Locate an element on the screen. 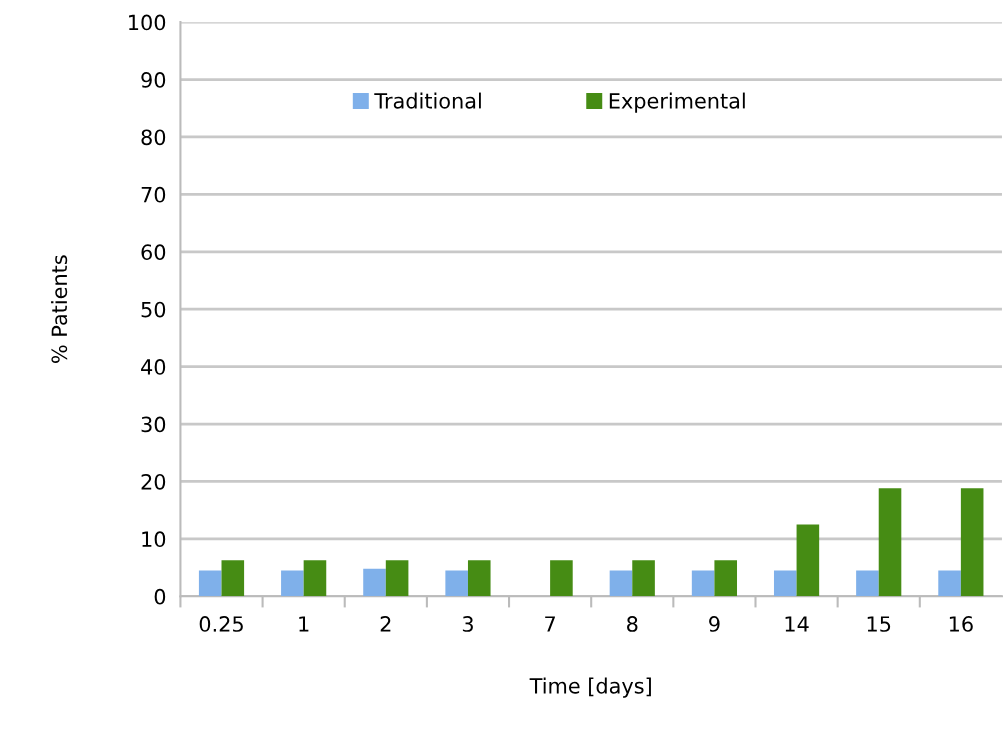  x-tick-label: 15 is located at coordinates (879, 624).